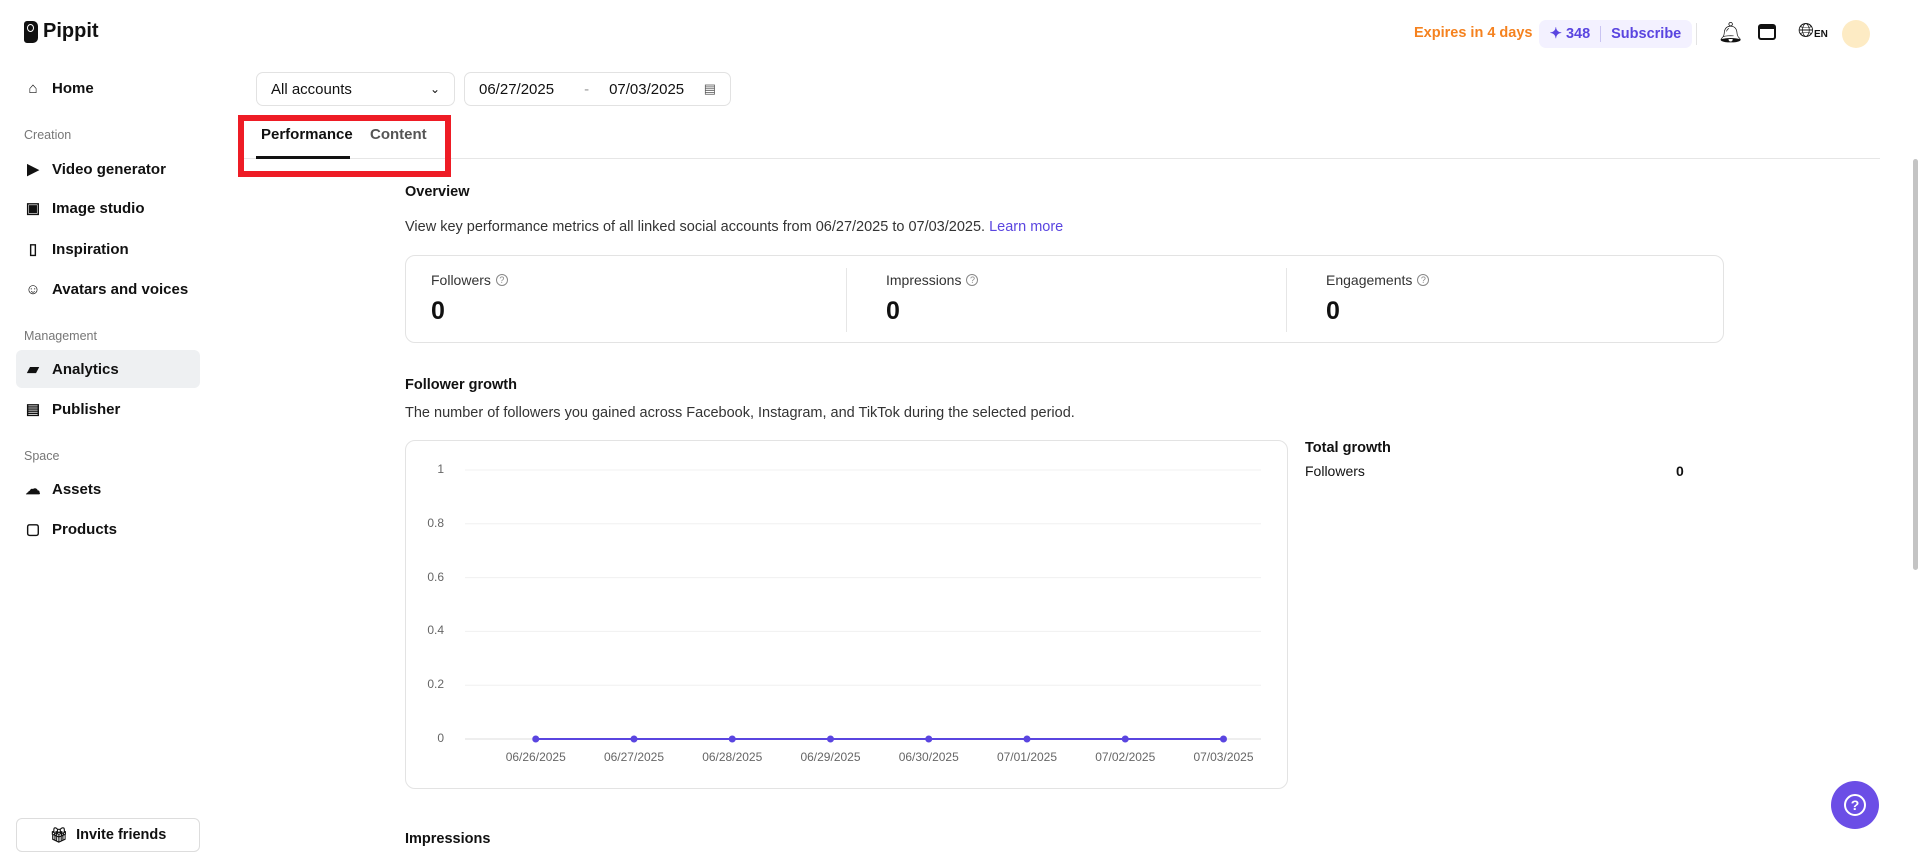 The width and height of the screenshot is (1920, 859). I want to click on wallet-icon, so click(1767, 32).